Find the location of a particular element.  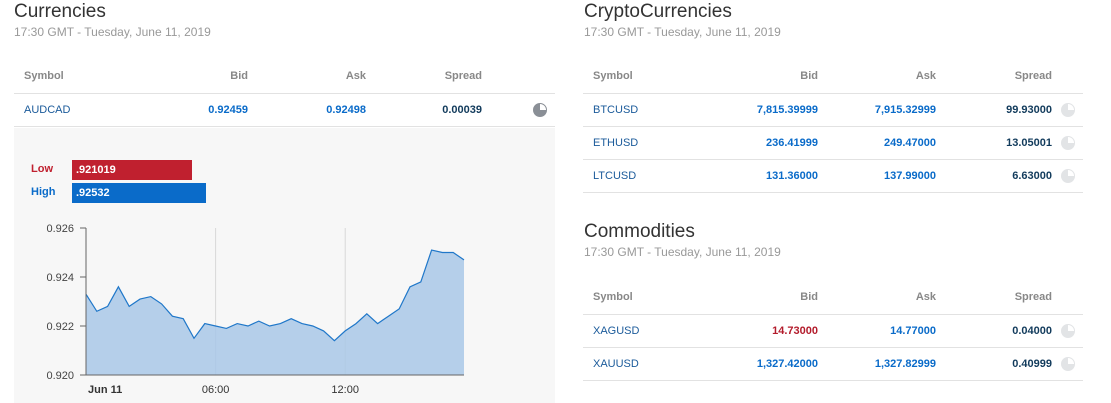

symbol-cell: BTCUSD is located at coordinates (645, 110).